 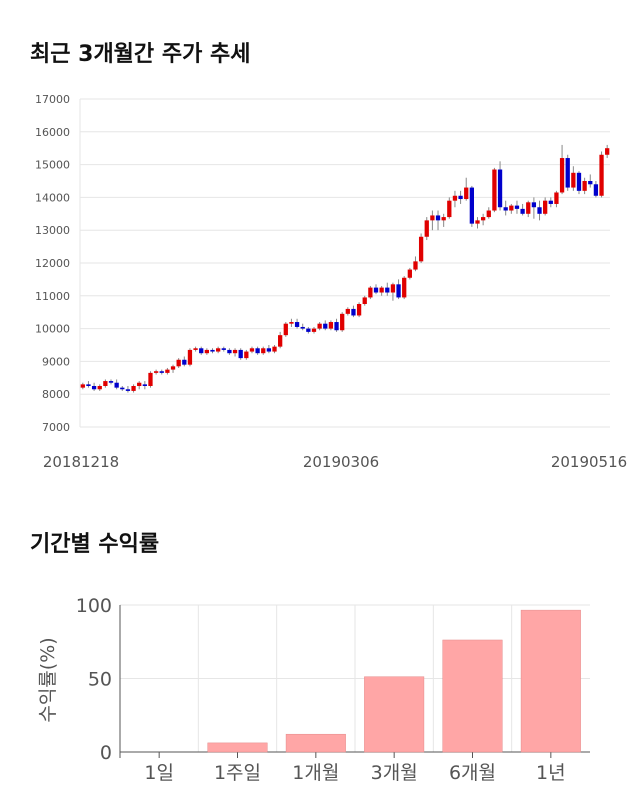 I want to click on returns-bar, so click(x=550, y=681).